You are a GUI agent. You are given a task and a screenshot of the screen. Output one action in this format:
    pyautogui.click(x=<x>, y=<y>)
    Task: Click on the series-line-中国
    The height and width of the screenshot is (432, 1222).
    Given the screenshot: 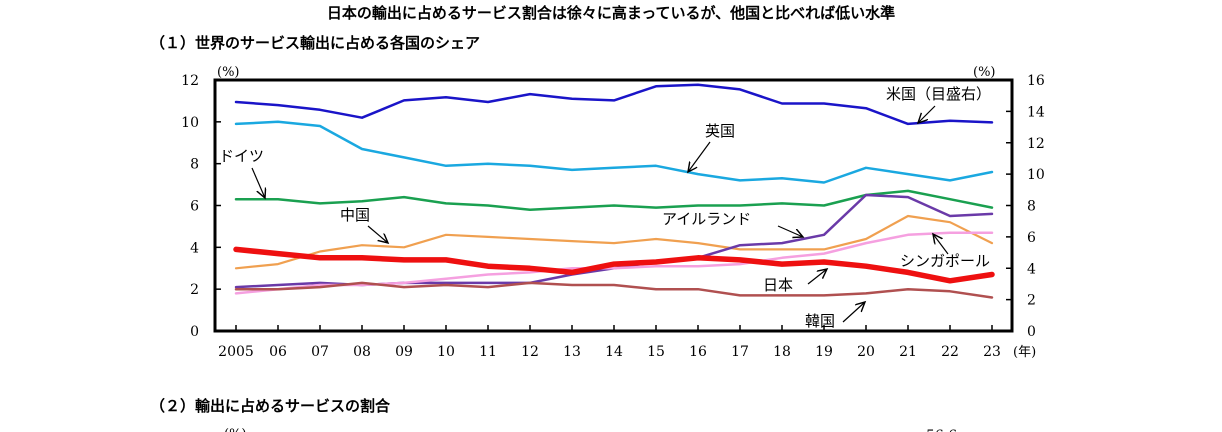 What is the action you would take?
    pyautogui.click(x=614, y=242)
    